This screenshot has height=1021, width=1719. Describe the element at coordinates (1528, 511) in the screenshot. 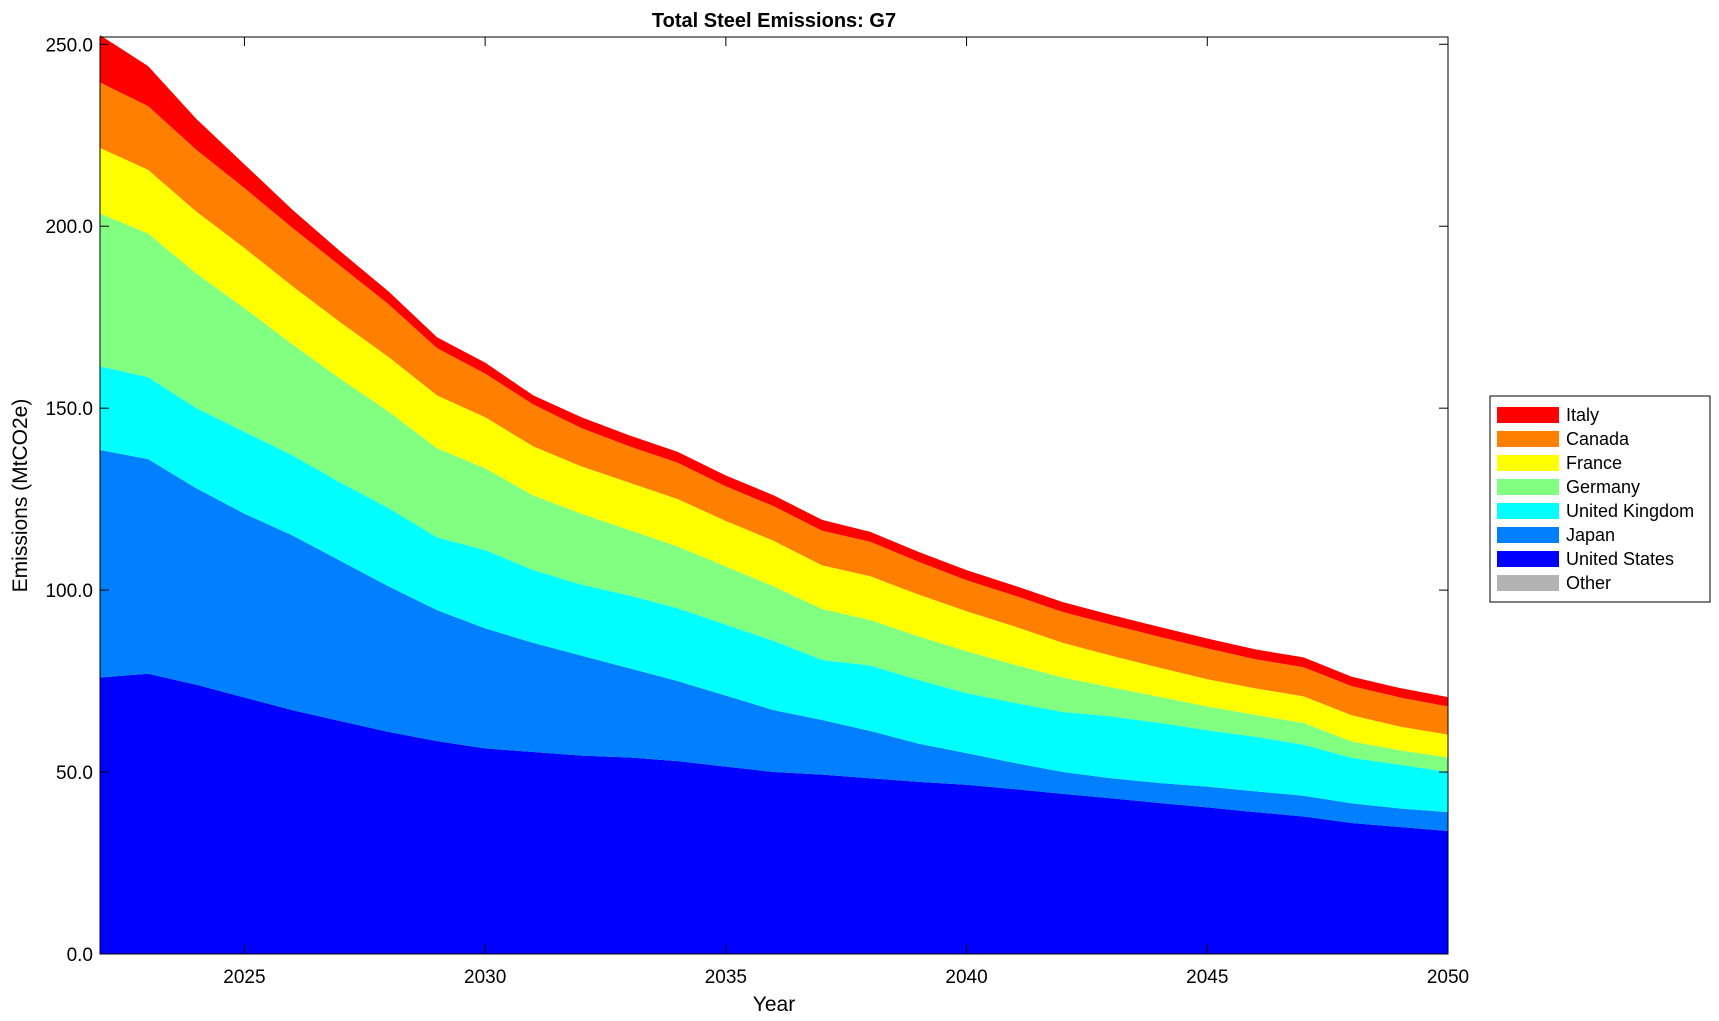

I see `legend-swatch-united-kingdom` at that location.